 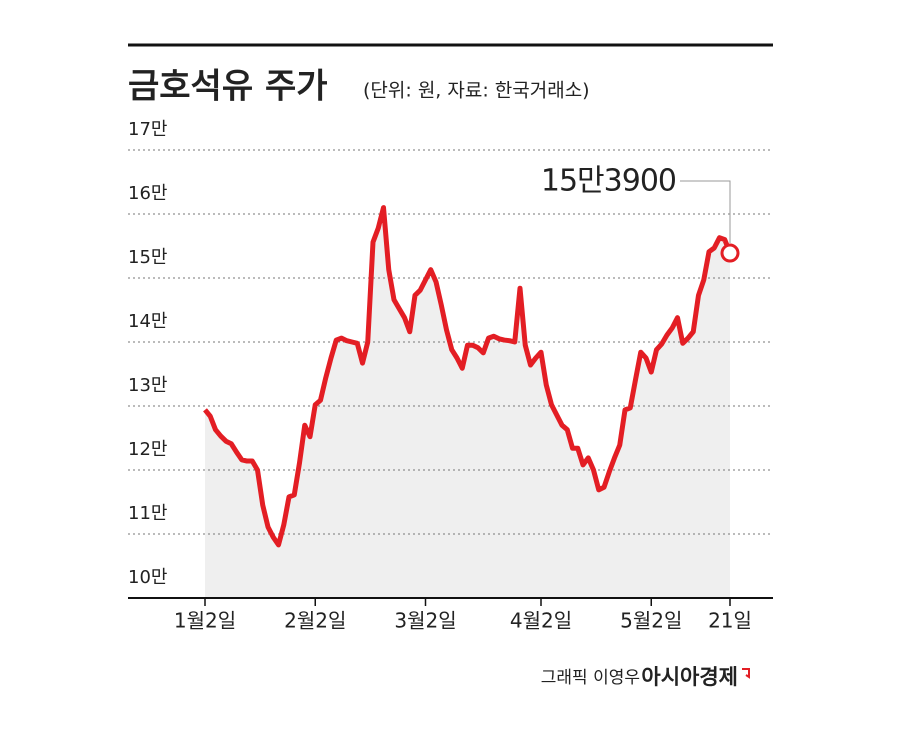 What do you see at coordinates (651, 621) in the screenshot?
I see `x-tick-label: 5월2일` at bounding box center [651, 621].